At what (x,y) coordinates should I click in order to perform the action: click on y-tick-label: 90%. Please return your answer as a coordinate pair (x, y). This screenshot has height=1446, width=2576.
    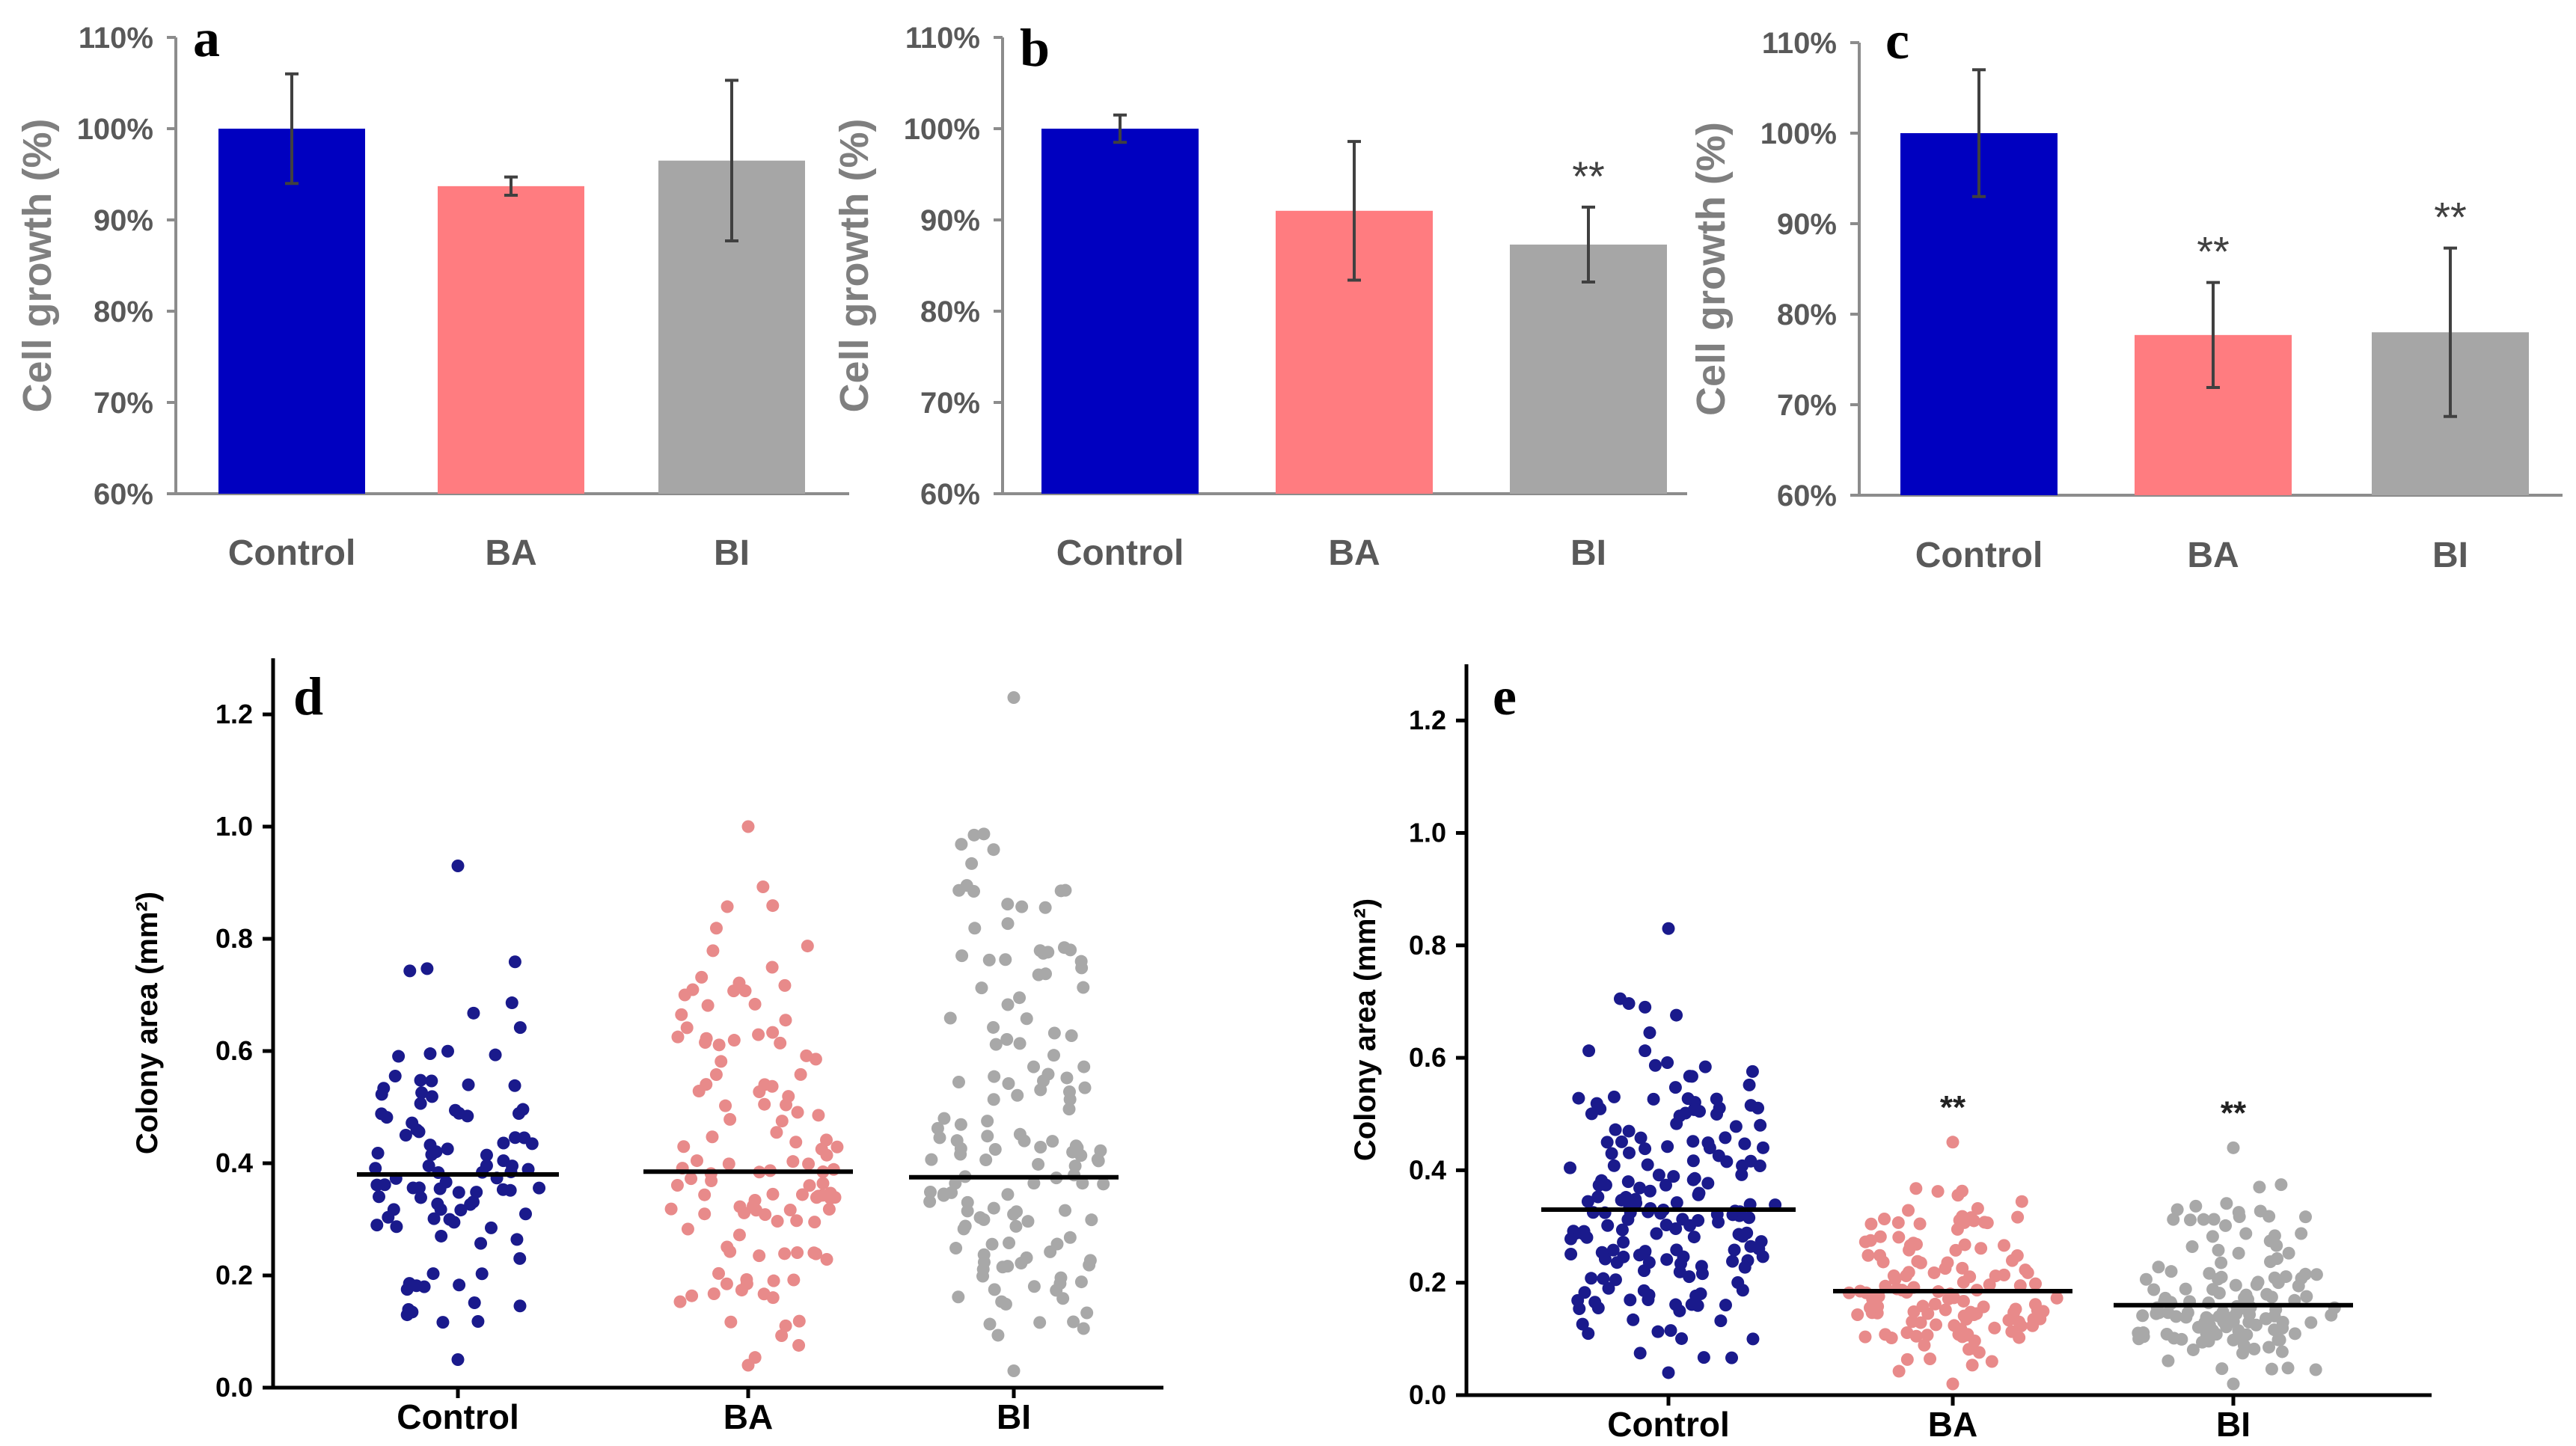
    Looking at the image, I should click on (1807, 224).